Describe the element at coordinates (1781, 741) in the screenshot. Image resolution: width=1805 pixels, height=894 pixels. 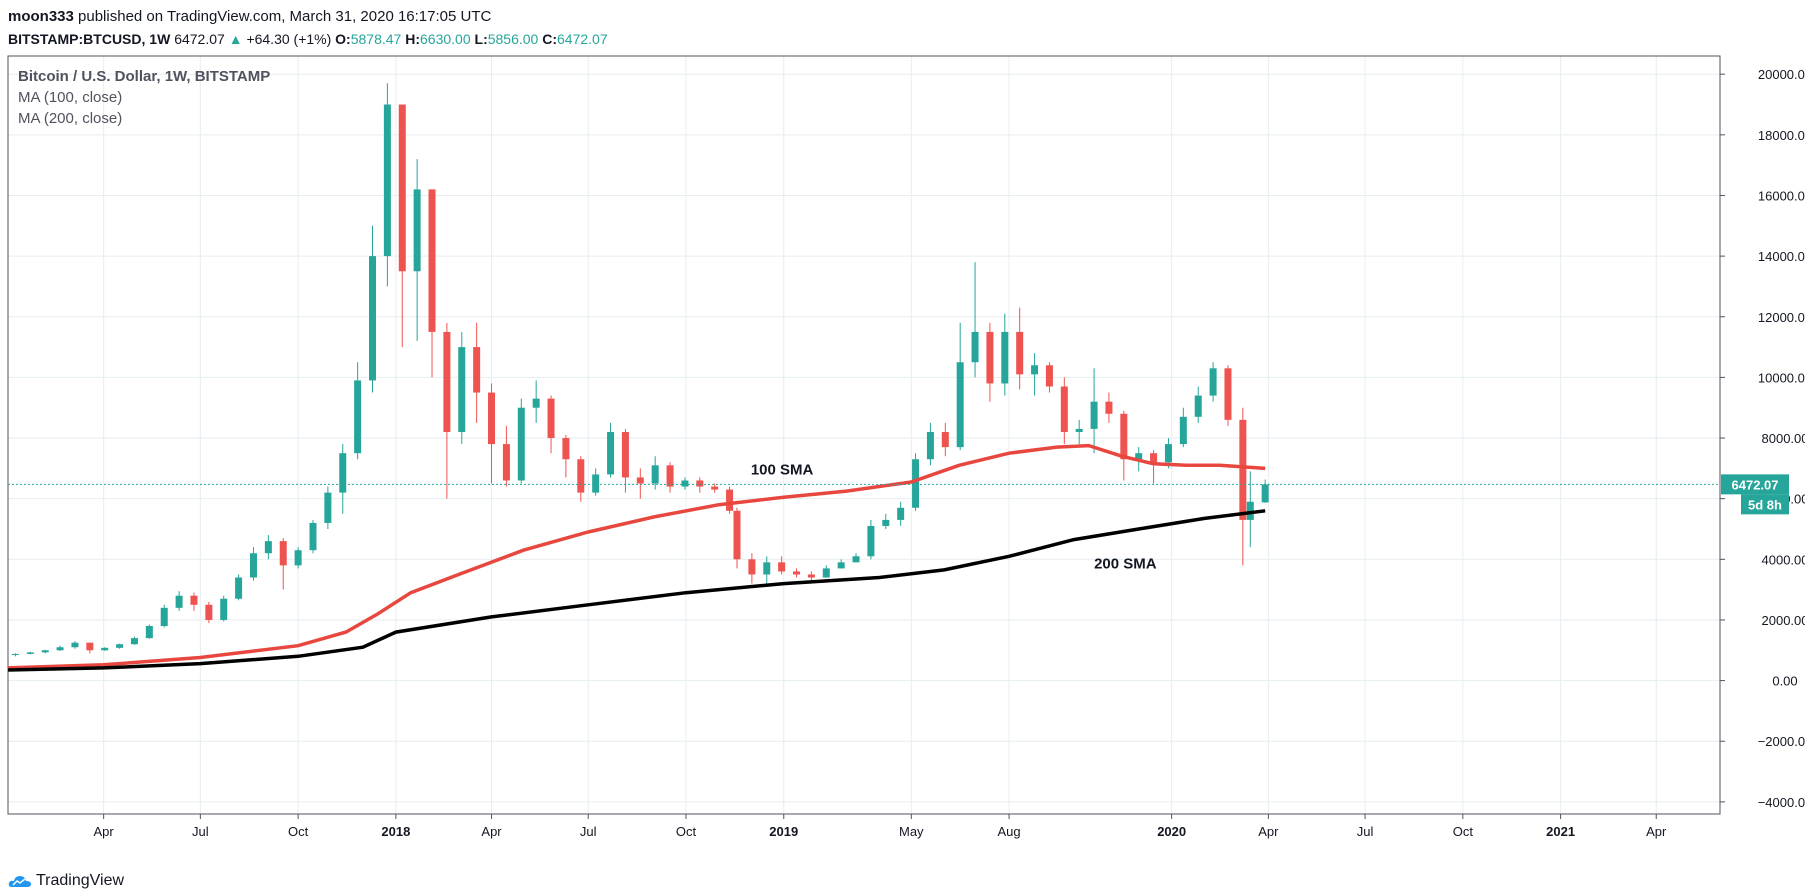
I see `y-tick-label: −2000.00` at that location.